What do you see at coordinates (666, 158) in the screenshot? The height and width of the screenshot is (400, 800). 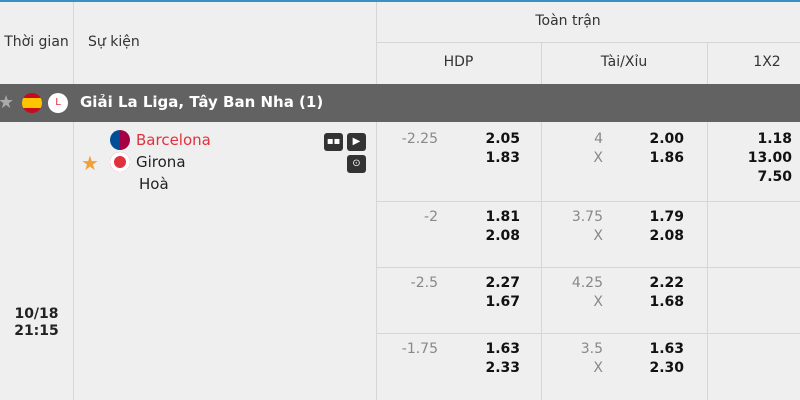 I see `ou-under-odds: 1.86` at bounding box center [666, 158].